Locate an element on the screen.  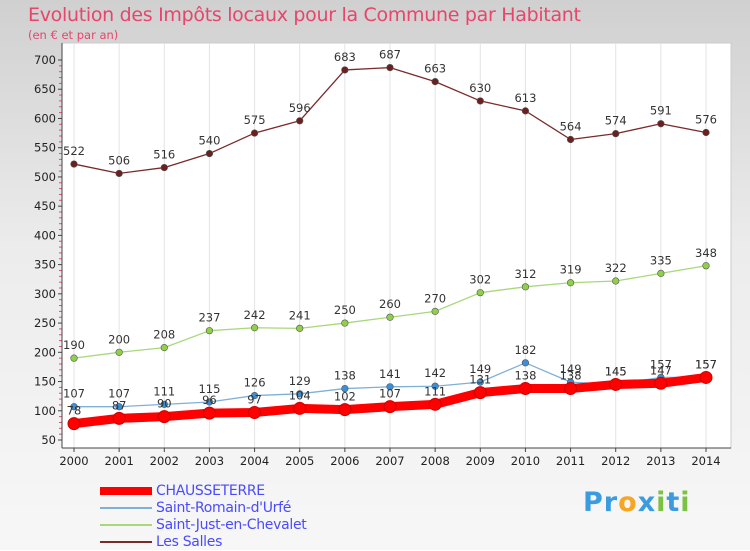
y-tick-label: 650 is located at coordinates (45, 89).